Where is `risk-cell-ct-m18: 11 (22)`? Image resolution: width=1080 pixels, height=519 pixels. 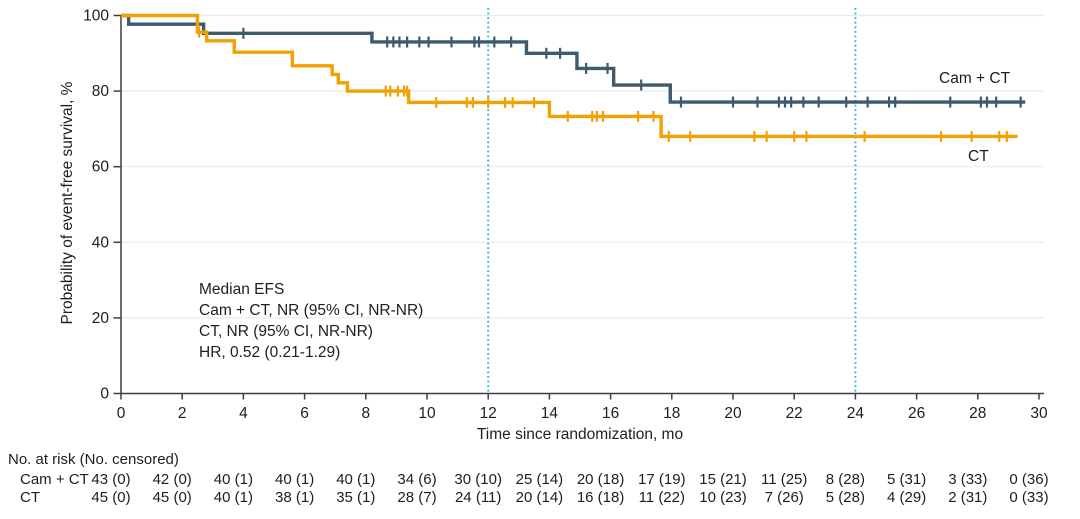 risk-cell-ct-m18: 11 (22) is located at coordinates (661, 497).